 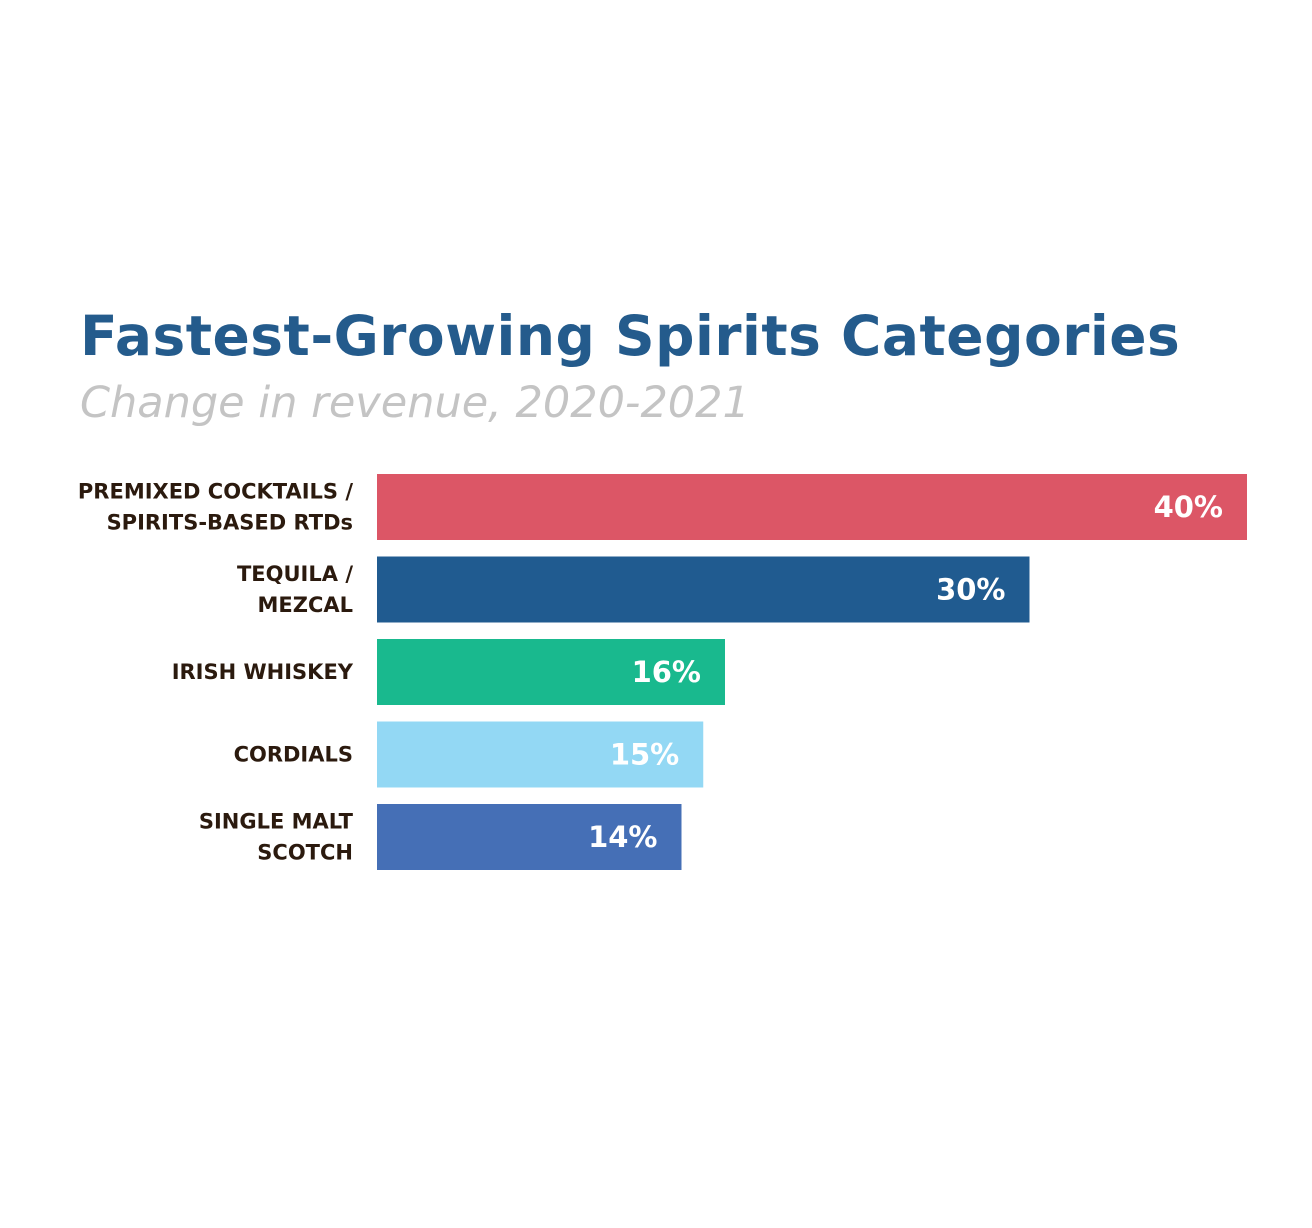 I want to click on category-label-2-line-1: TEQUILA /, so click(x=295, y=574).